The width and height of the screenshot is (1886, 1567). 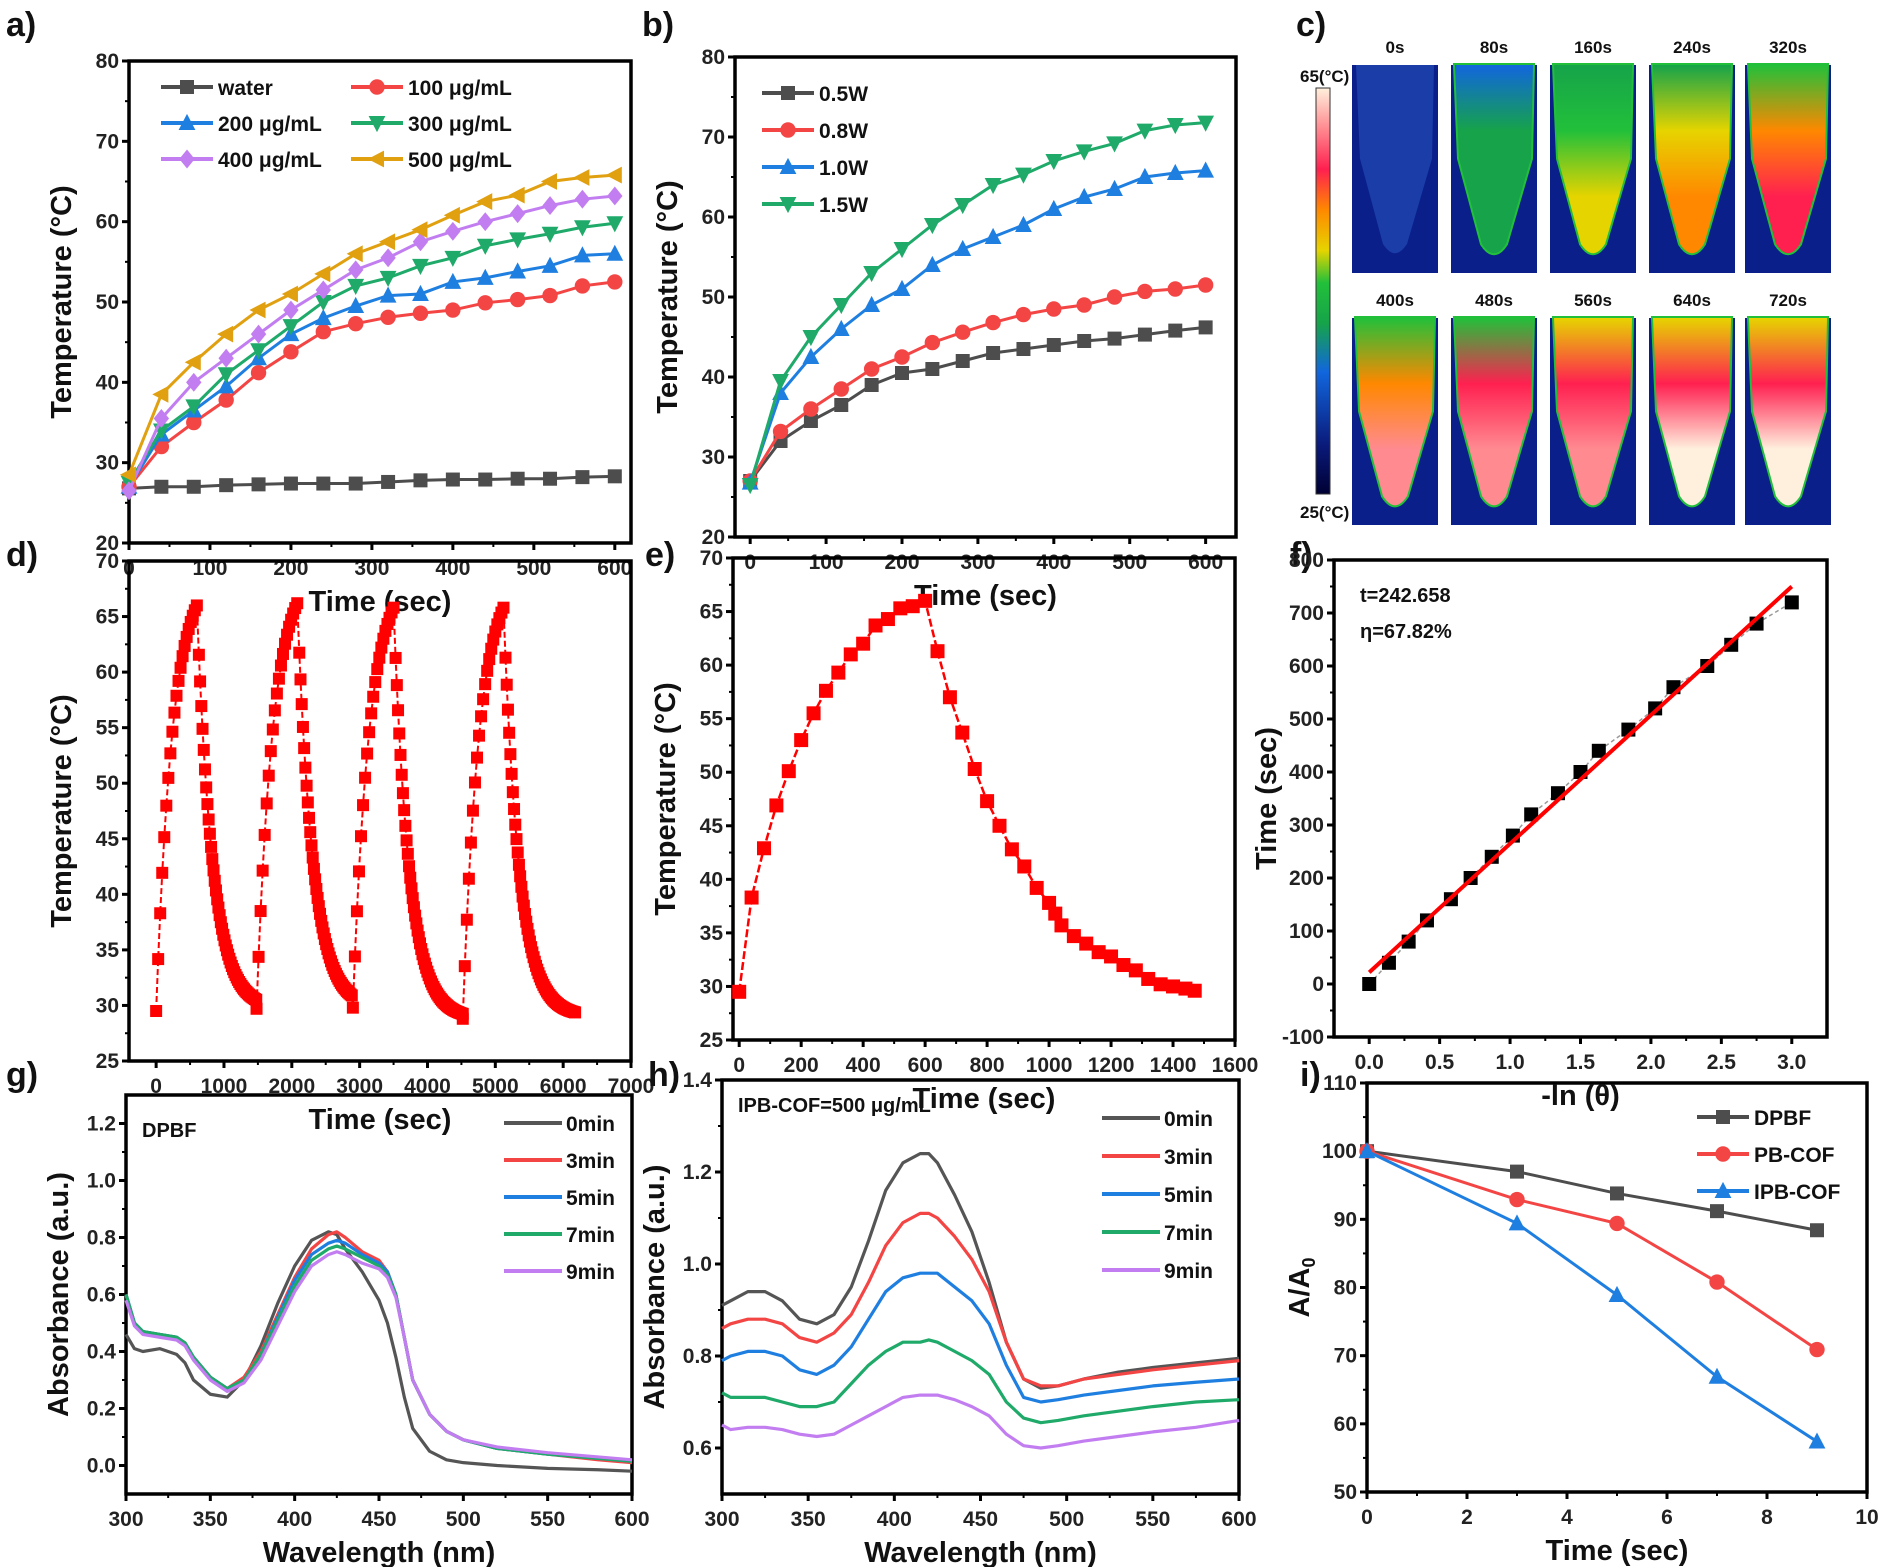 I want to click on y-tick-label: 100, so click(x=1339, y=1151).